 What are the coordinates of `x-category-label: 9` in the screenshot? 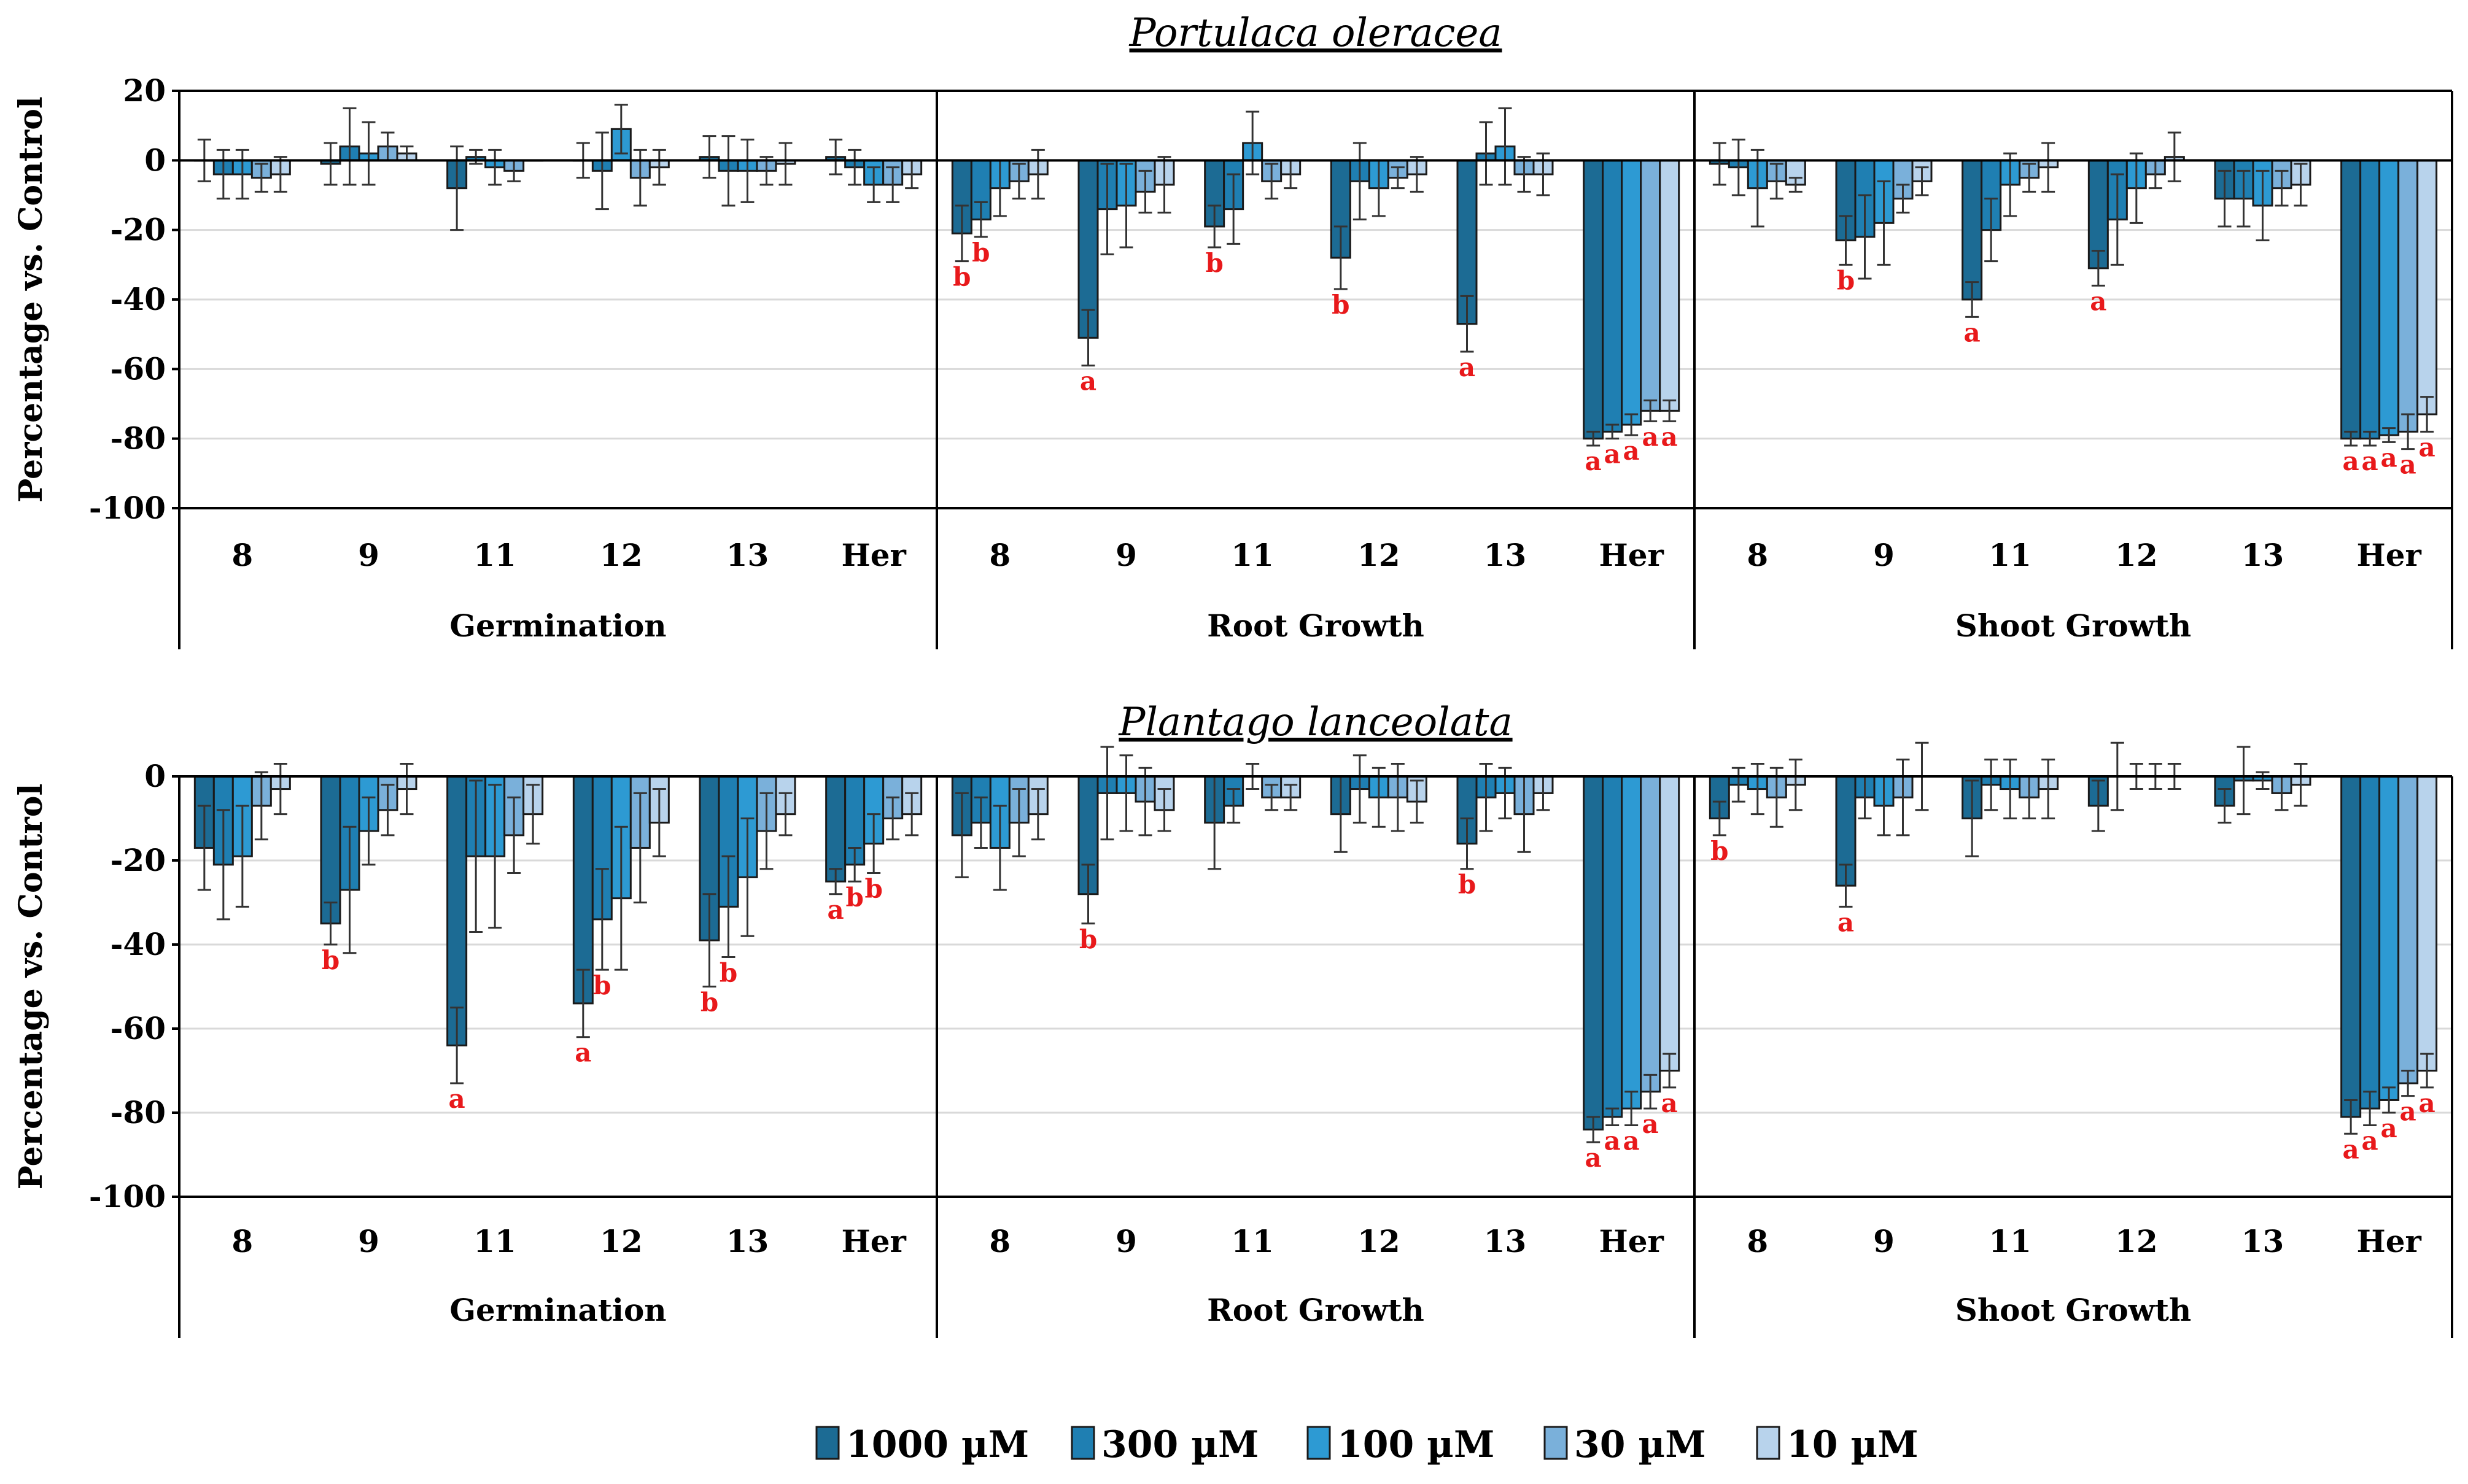 It's located at (1884, 555).